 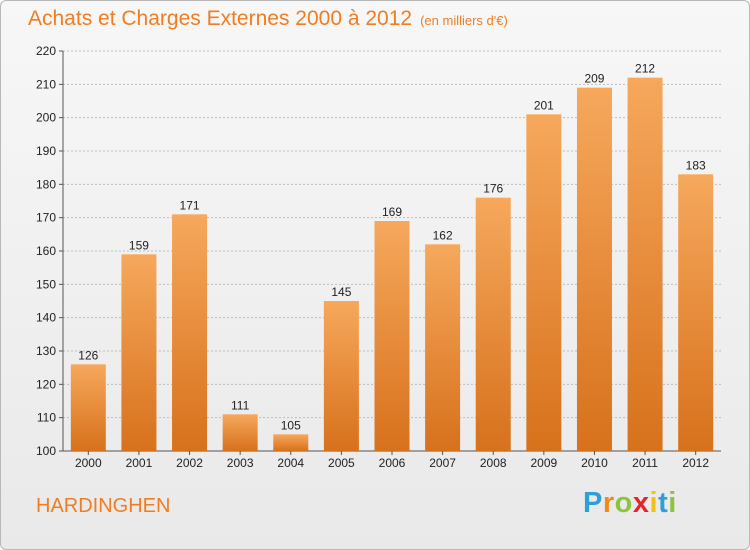 I want to click on y-tick-label: 110, so click(x=46, y=418).